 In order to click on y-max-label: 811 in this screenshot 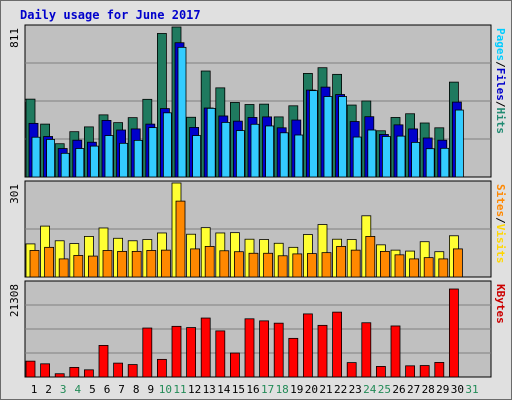, I will do `click(14, 38)`.